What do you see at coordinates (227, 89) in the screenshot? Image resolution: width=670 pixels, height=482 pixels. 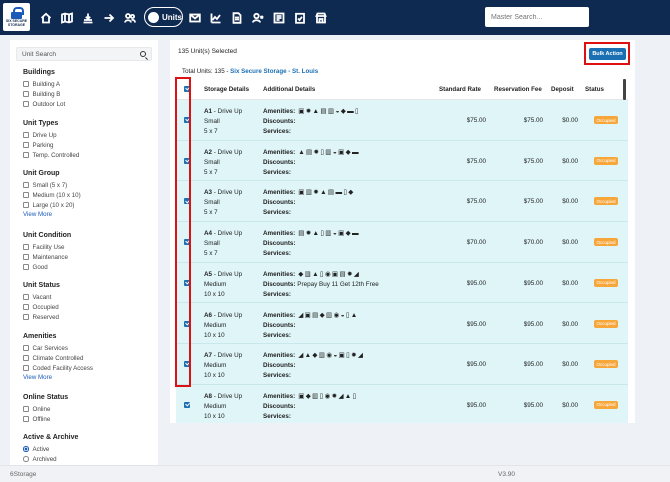 I see `col-storage-details: Storage Details` at bounding box center [227, 89].